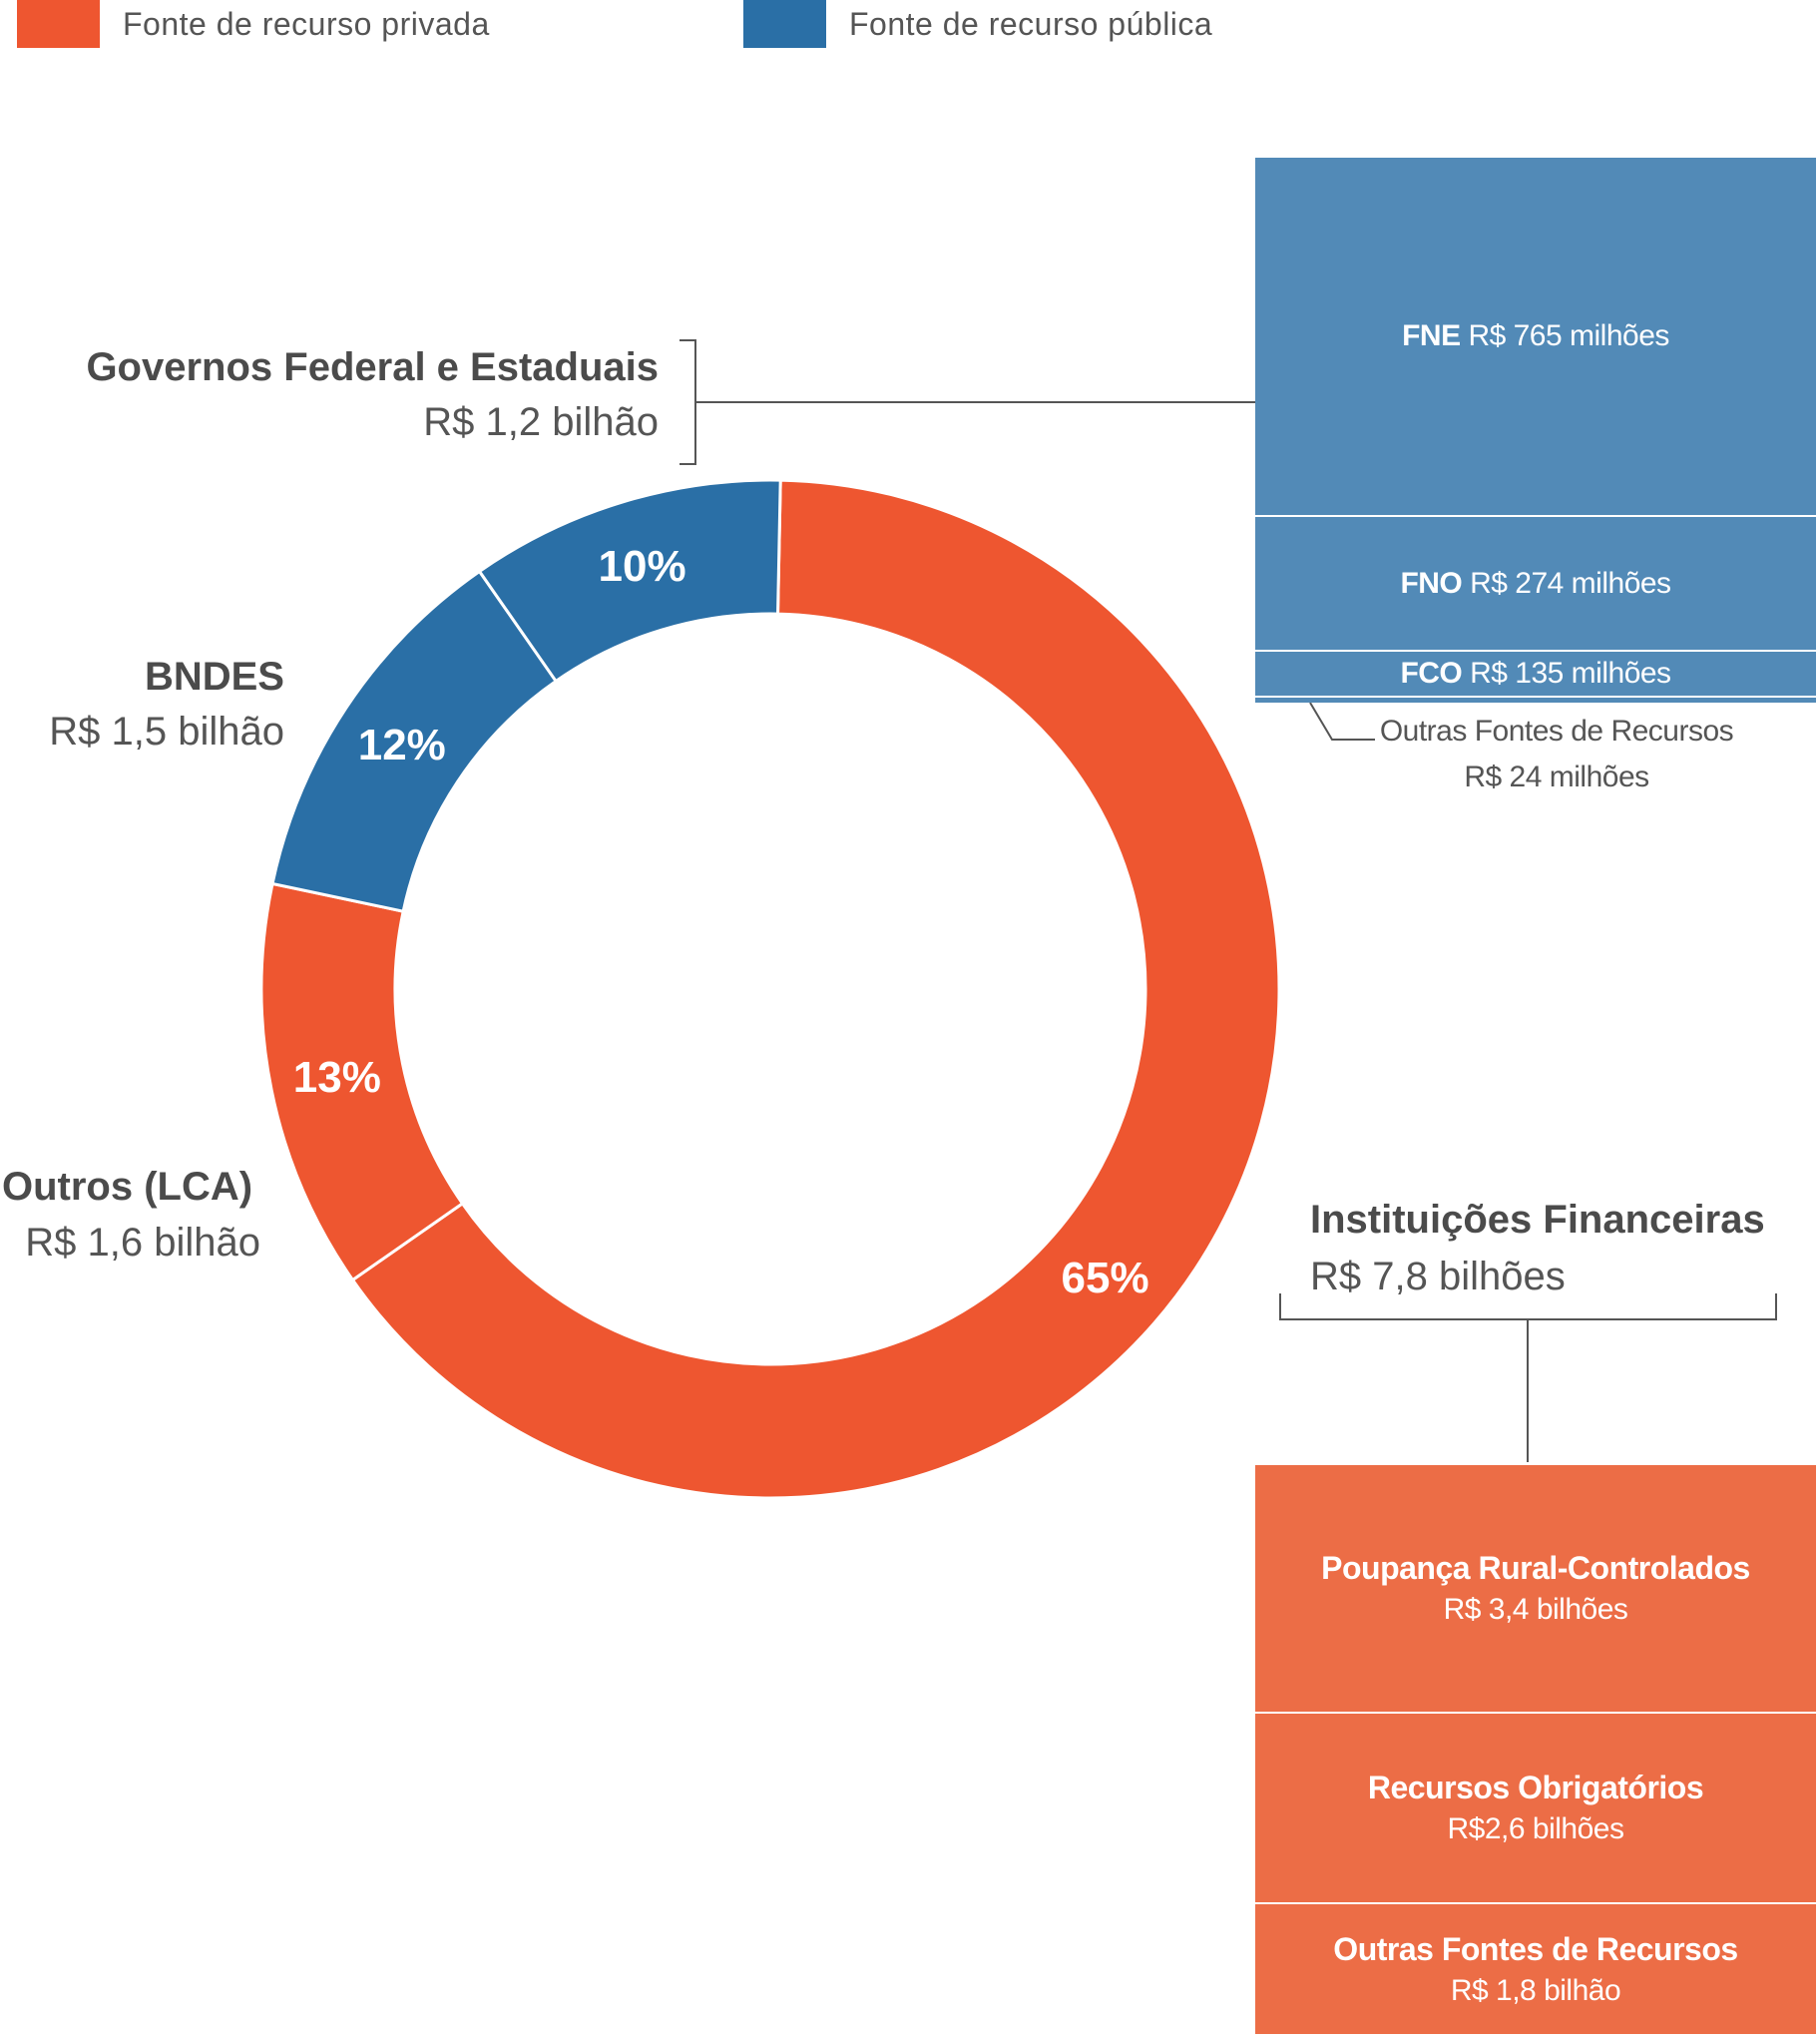 This screenshot has width=1820, height=2038. What do you see at coordinates (1431, 583) in the screenshot?
I see `box-fno-name: FNO` at bounding box center [1431, 583].